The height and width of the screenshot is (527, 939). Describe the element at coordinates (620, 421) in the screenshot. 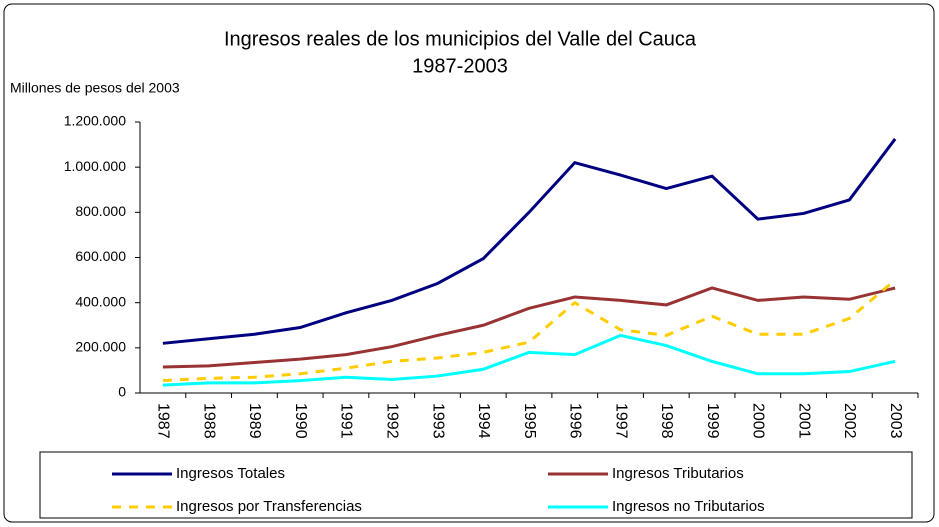

I see `x-tick-label: 1997` at that location.